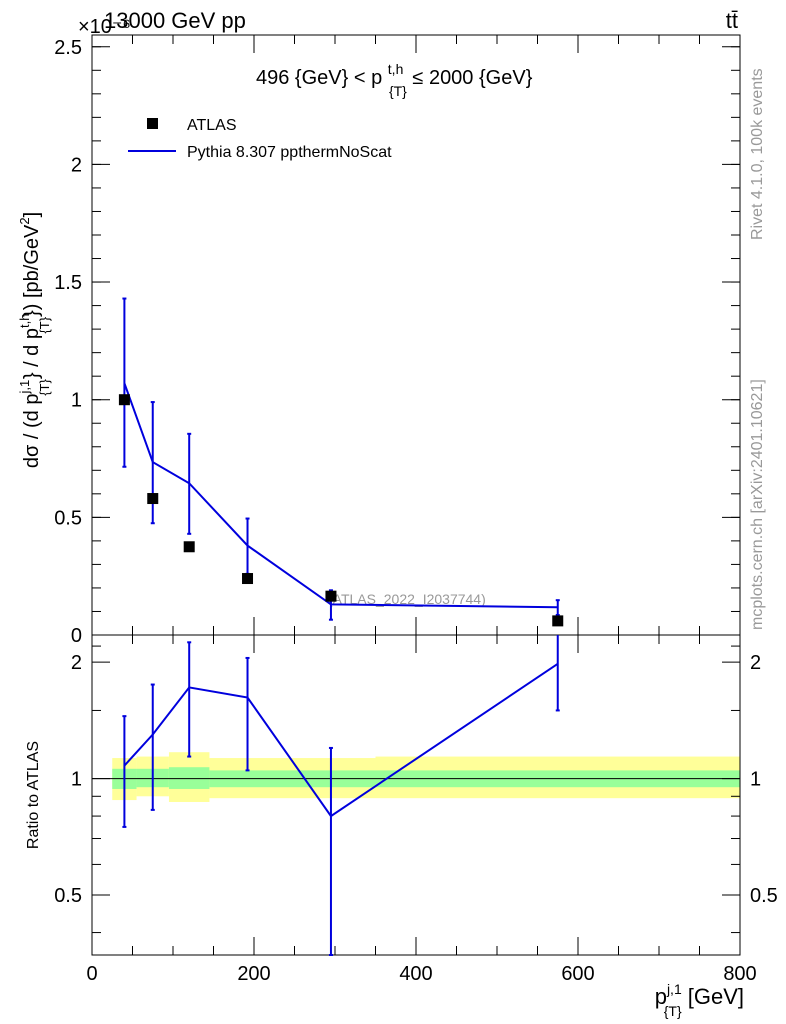 The width and height of the screenshot is (786, 1024). I want to click on data-series, so click(341, 510).